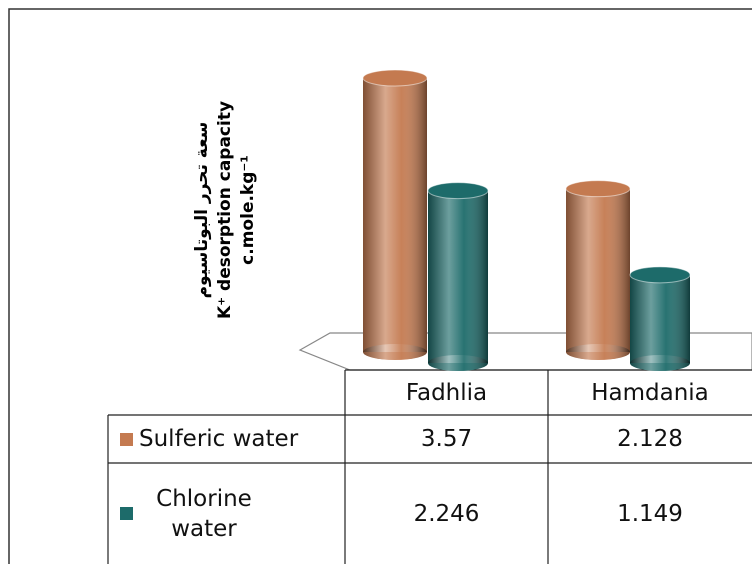  What do you see at coordinates (219, 439) in the screenshot?
I see `legend-text: Sulferic water` at bounding box center [219, 439].